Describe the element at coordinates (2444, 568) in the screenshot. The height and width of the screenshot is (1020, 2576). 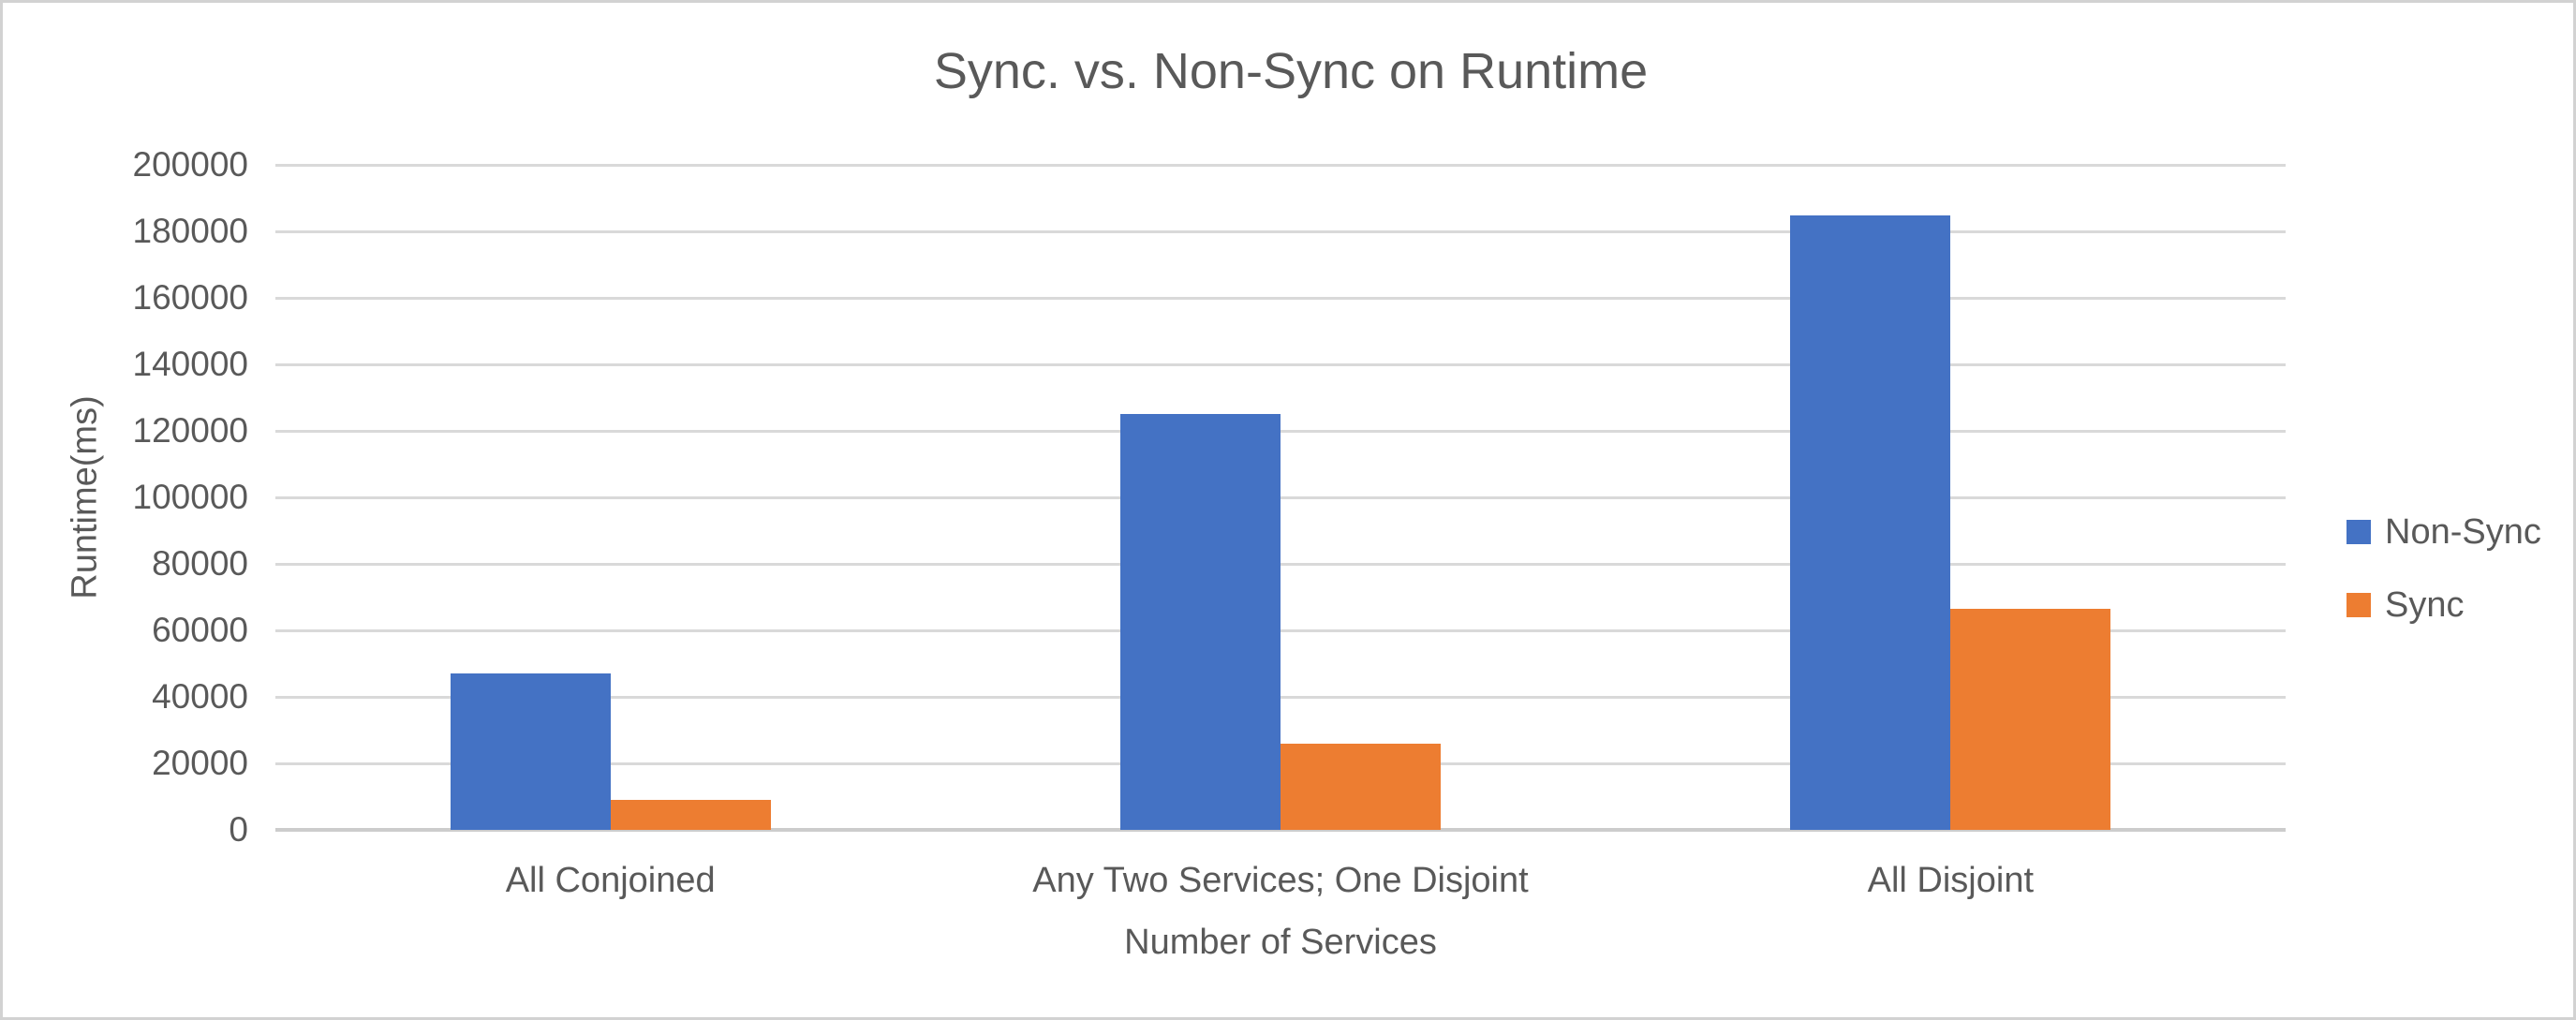
I see `legend: Non-Sync Sync` at that location.